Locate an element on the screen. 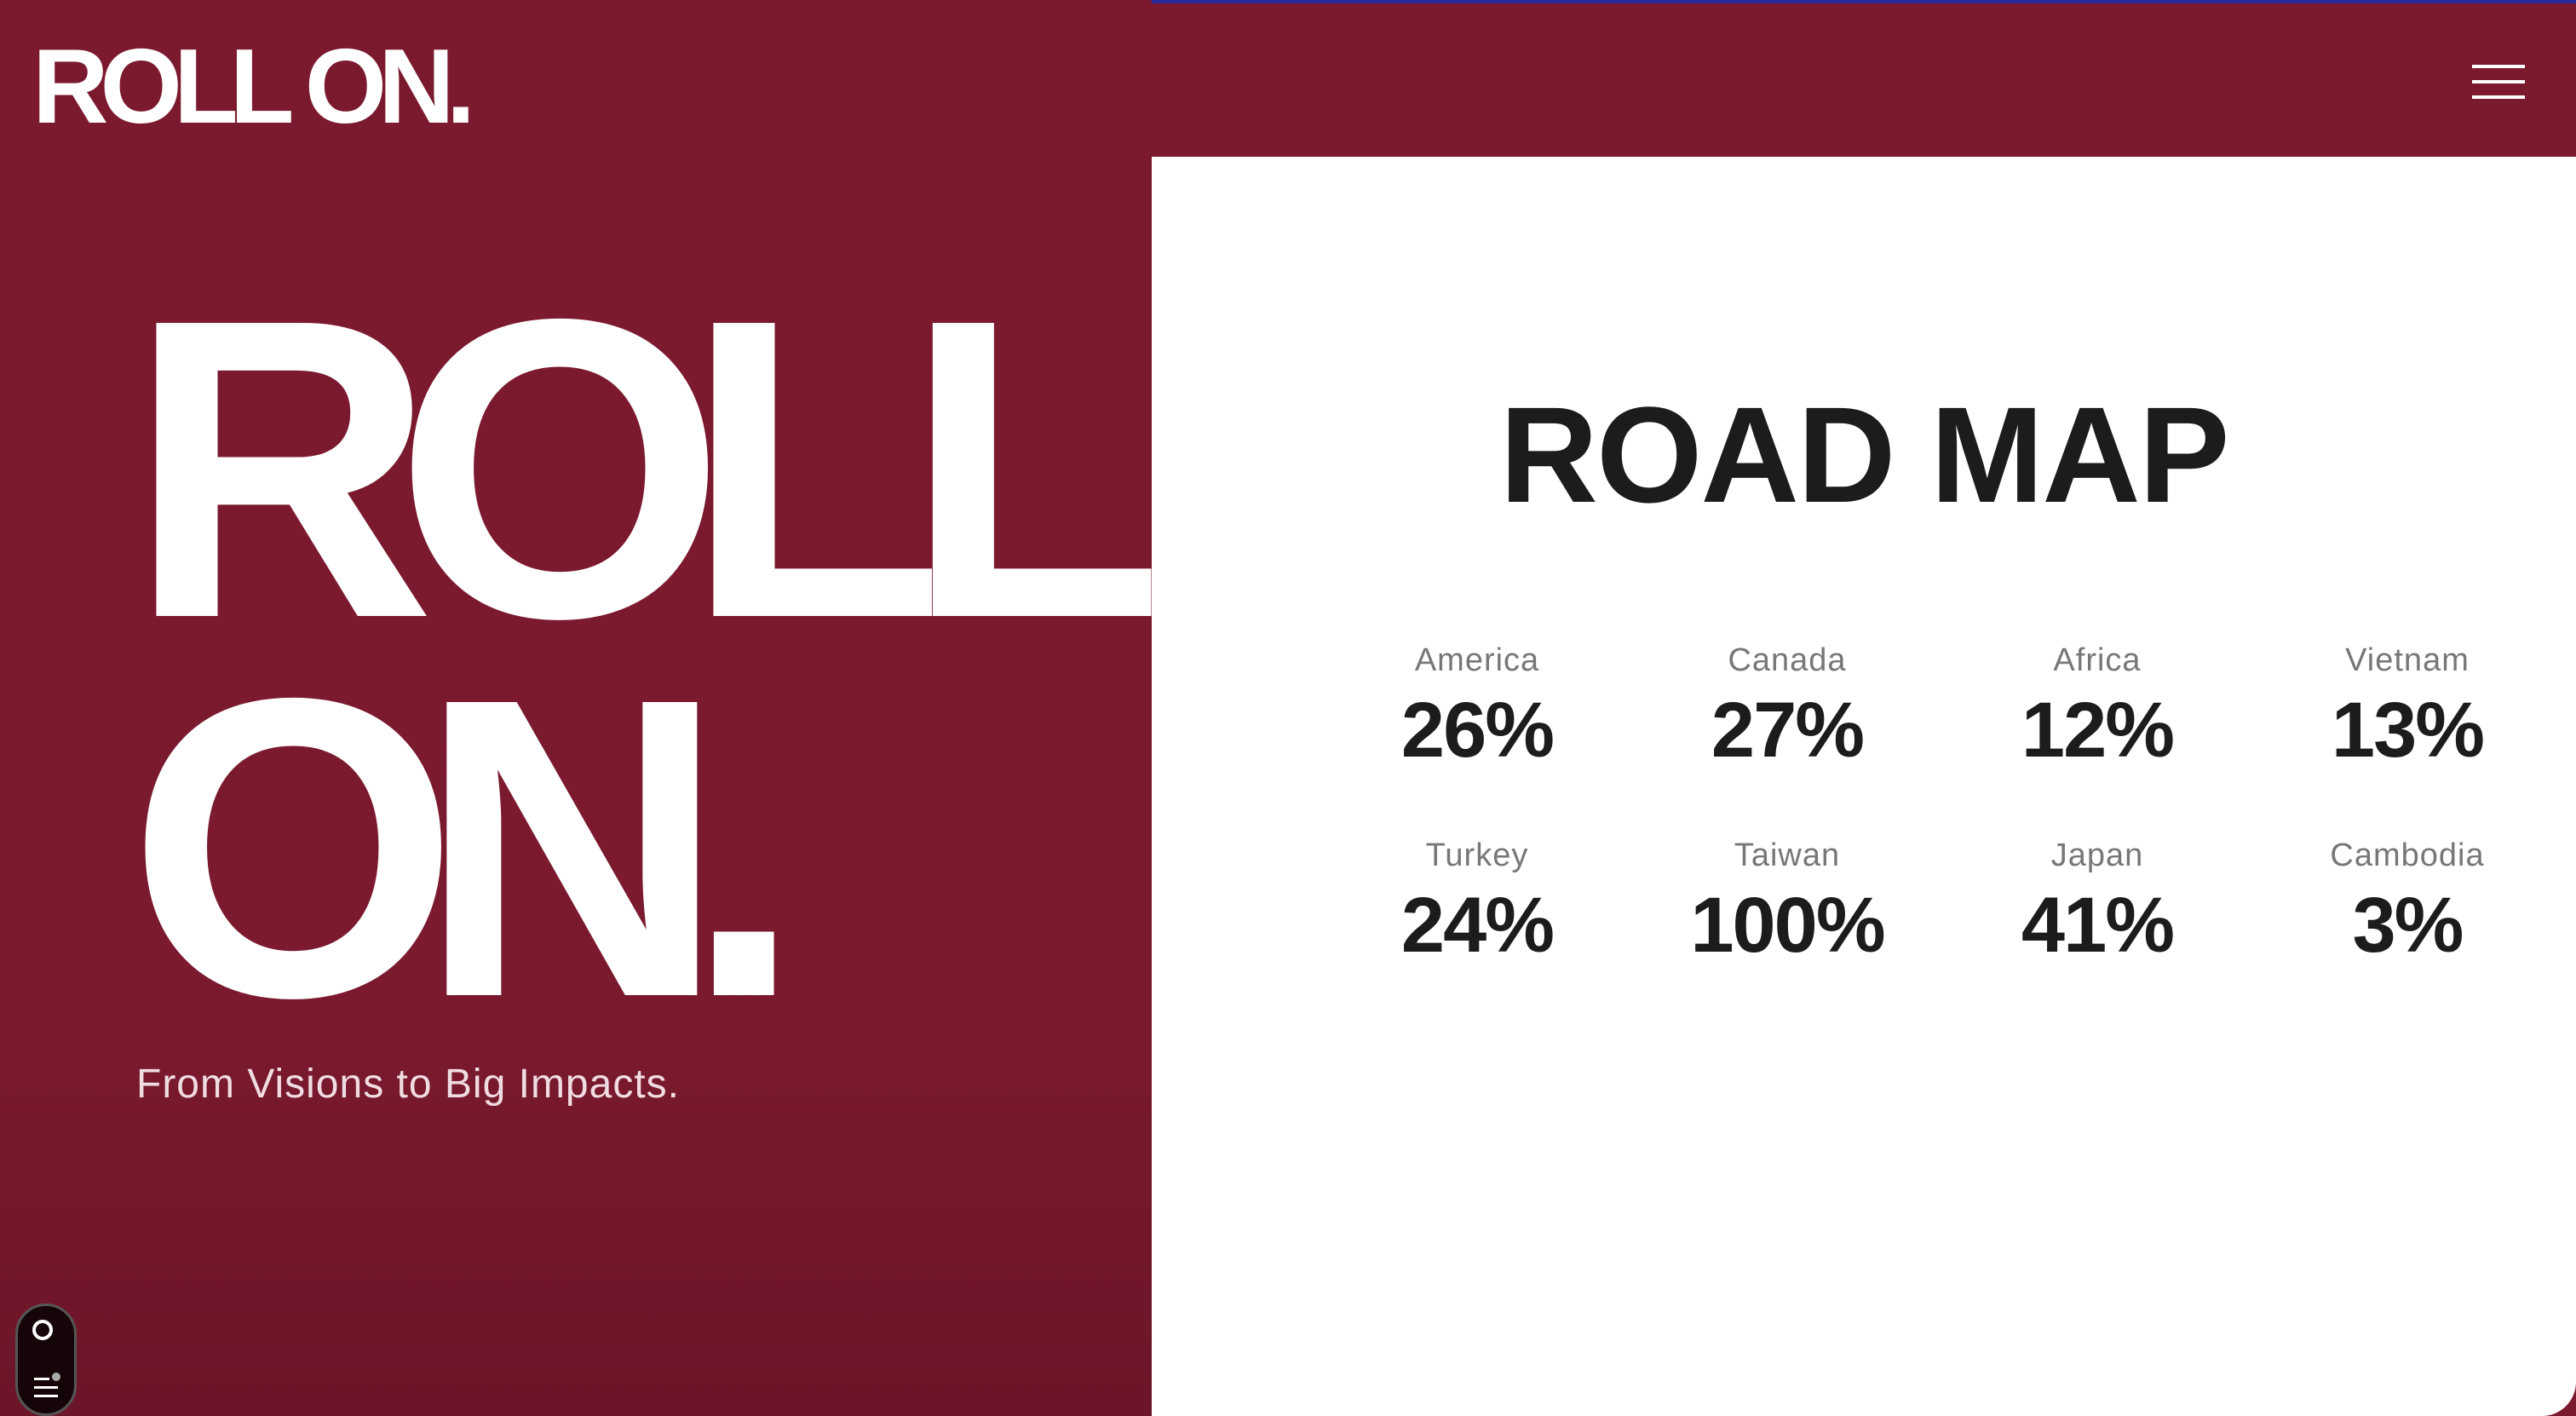 The width and height of the screenshot is (2576, 1416). roadmap-item: Vietnam 13% is located at coordinates (2407, 705).